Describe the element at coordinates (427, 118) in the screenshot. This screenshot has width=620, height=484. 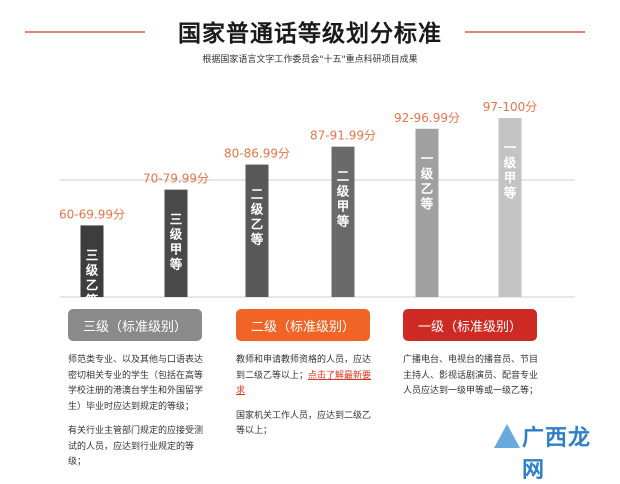
I see `value-label-4: 92-96.99分` at that location.